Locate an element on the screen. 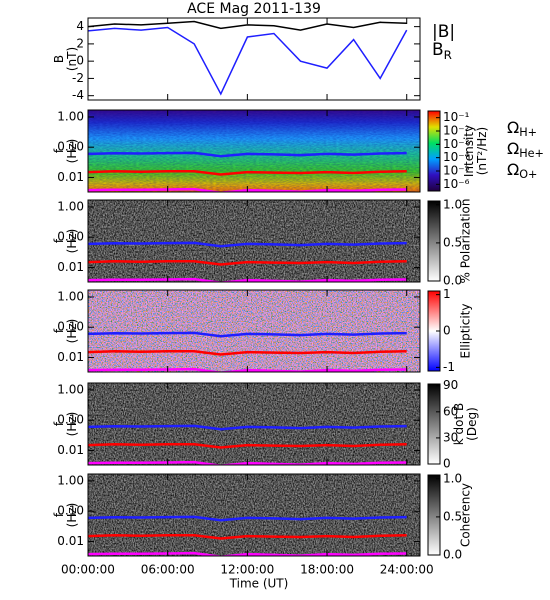 This screenshot has height=600, width=550. y-tick-label: 4 is located at coordinates (80, 26).